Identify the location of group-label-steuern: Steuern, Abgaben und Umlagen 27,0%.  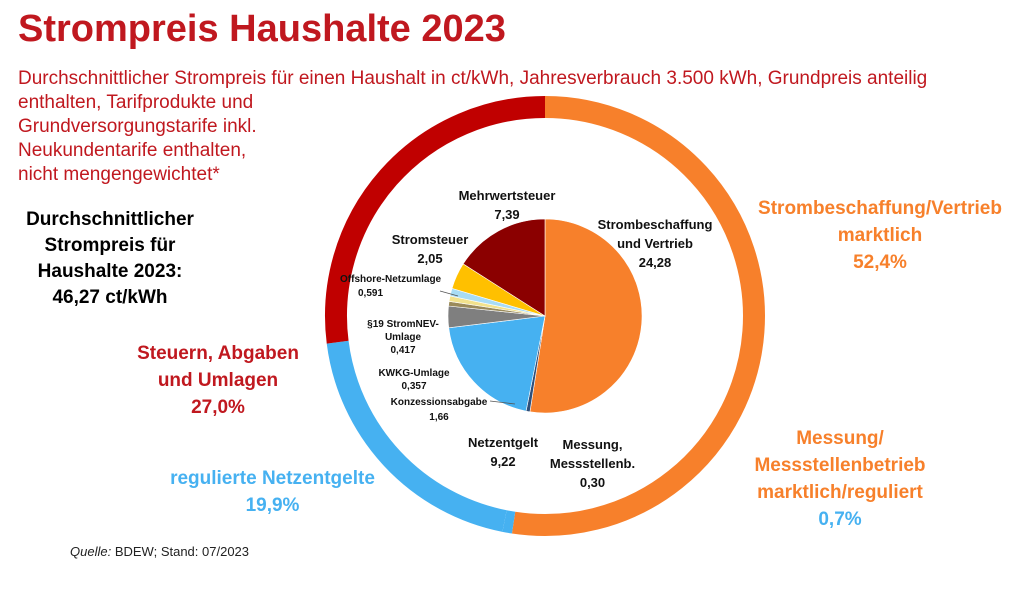
(218, 380).